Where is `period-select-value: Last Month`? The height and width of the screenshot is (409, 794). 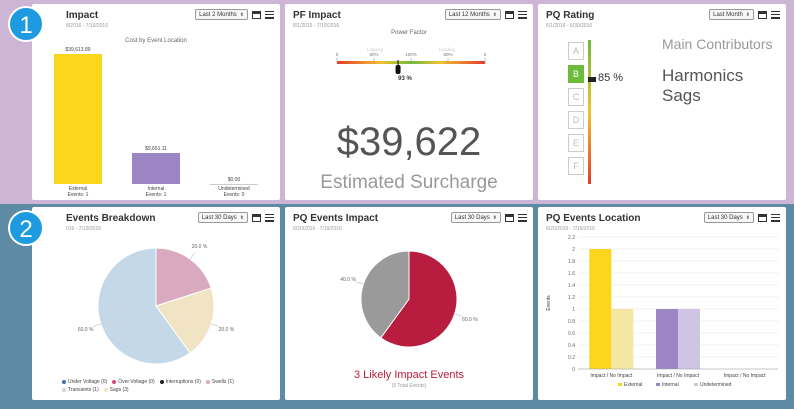
period-select-value: Last Month is located at coordinates (728, 14).